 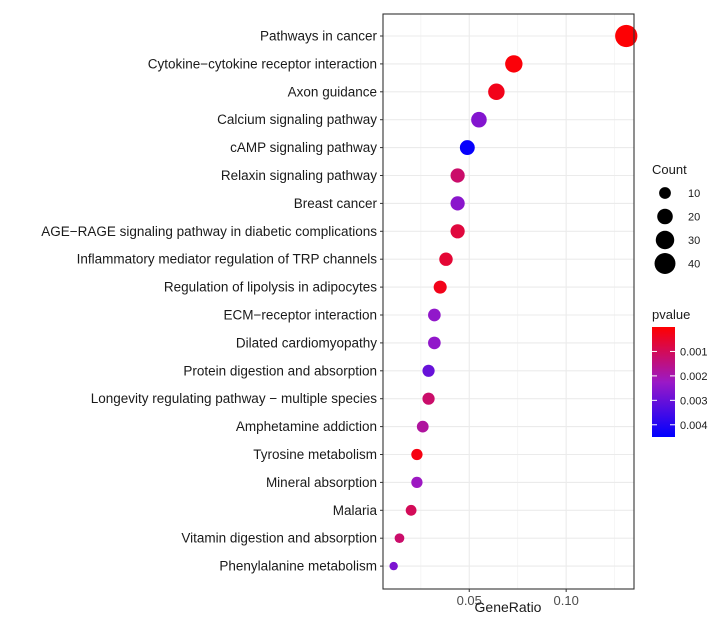 What do you see at coordinates (336, 203) in the screenshot?
I see `y-tick-label: Breast cancer` at bounding box center [336, 203].